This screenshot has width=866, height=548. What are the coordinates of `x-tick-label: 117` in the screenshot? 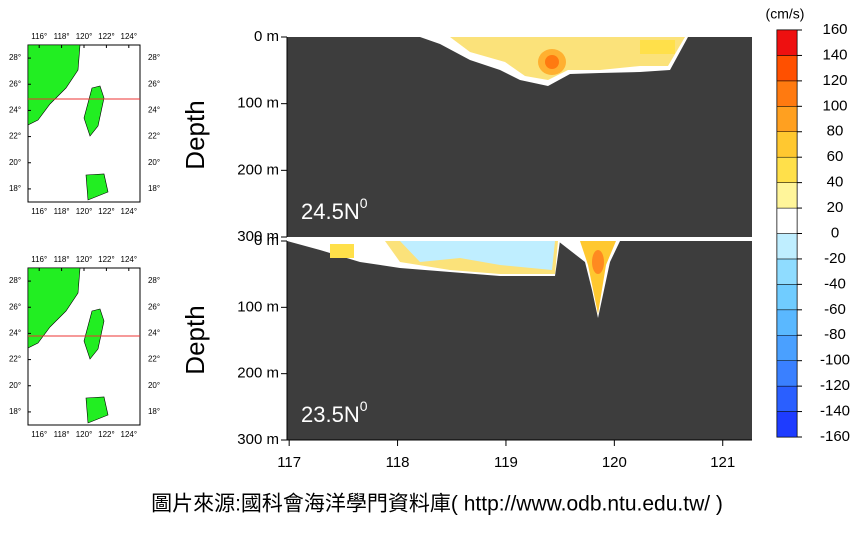 It's located at (289, 462).